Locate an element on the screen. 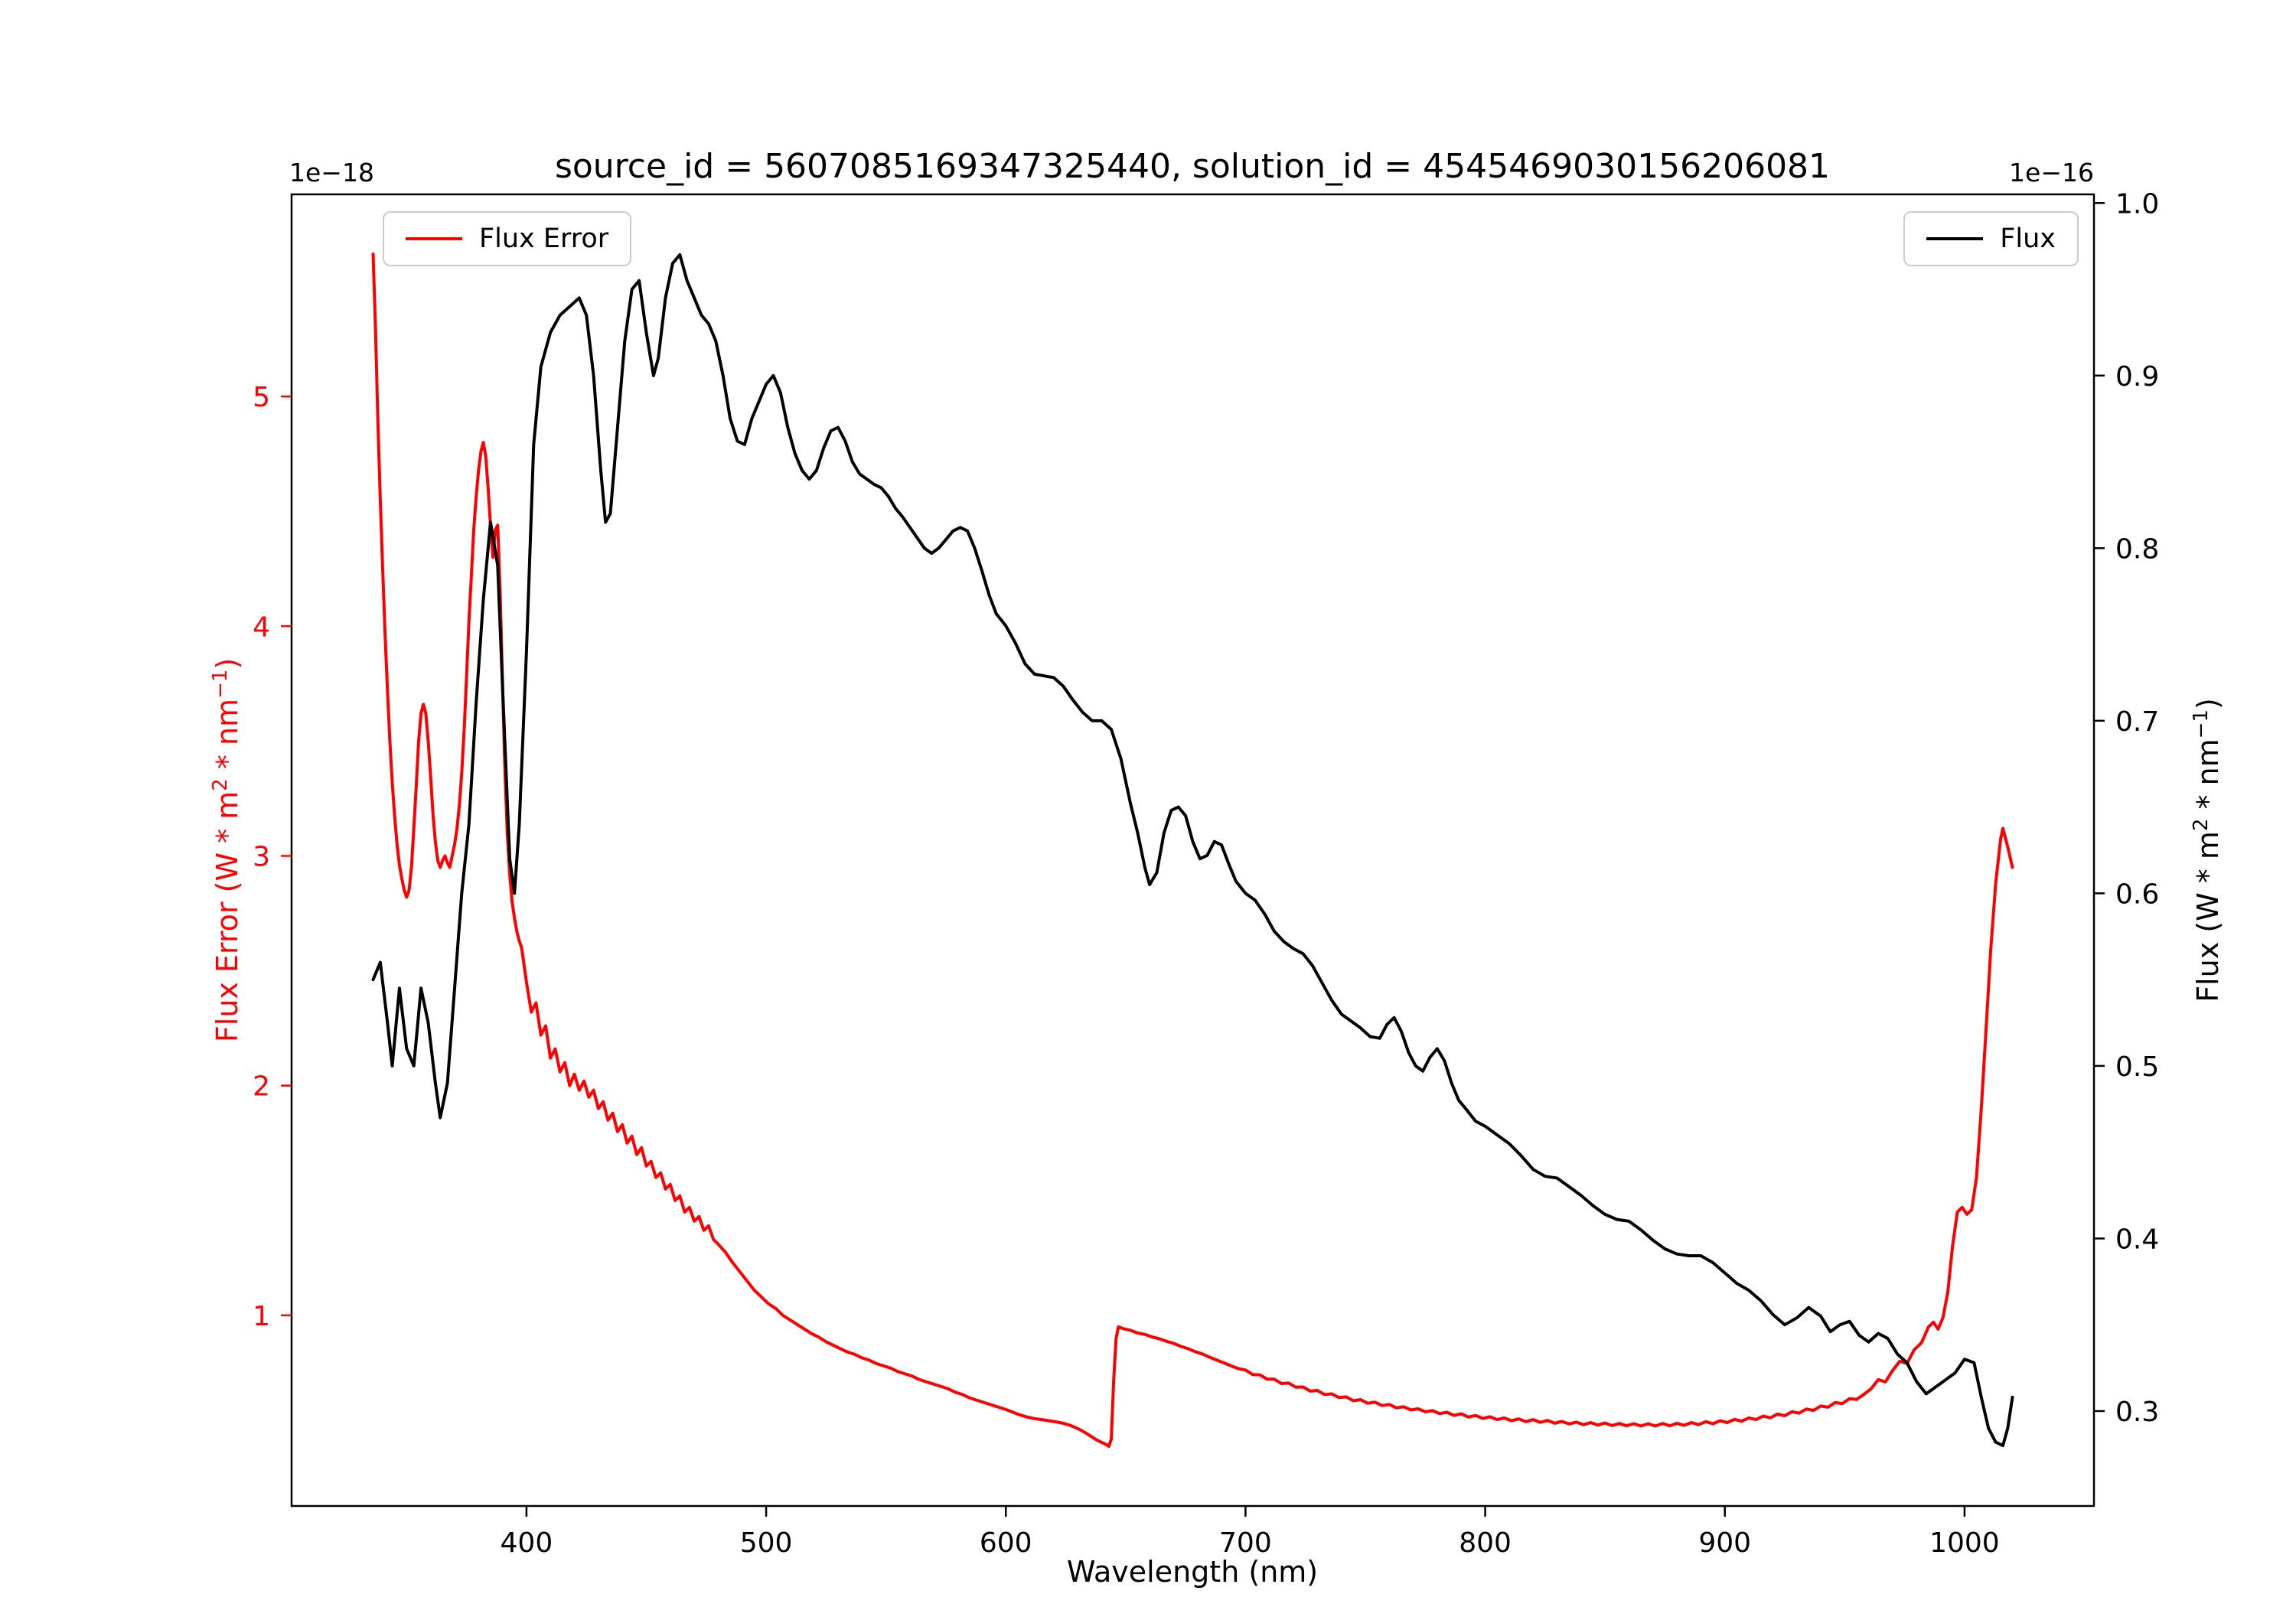  x-tick-label: 900 is located at coordinates (1724, 1543).